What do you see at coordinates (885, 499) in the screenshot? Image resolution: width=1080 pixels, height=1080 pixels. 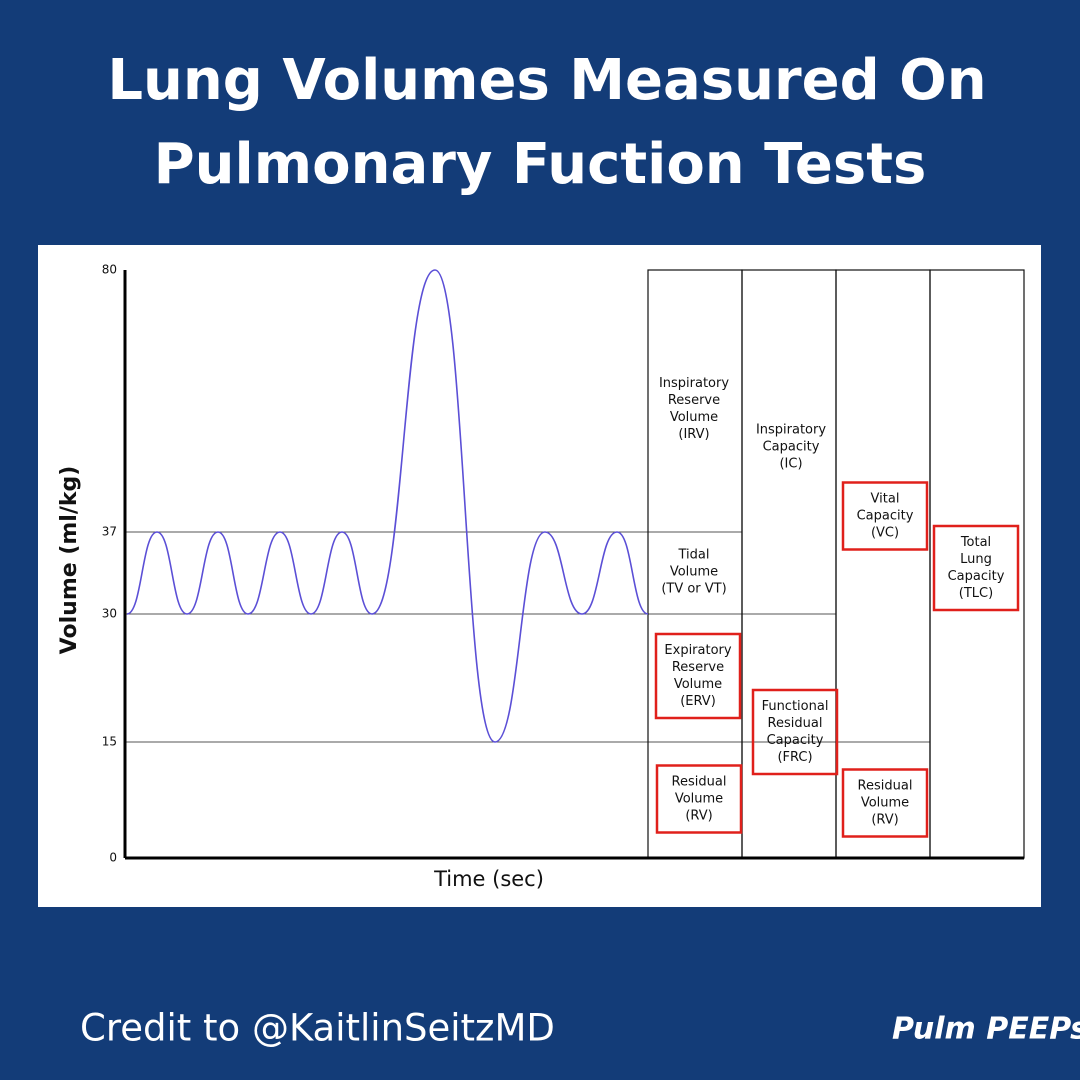 I see `annotation-text: Vital` at bounding box center [885, 499].